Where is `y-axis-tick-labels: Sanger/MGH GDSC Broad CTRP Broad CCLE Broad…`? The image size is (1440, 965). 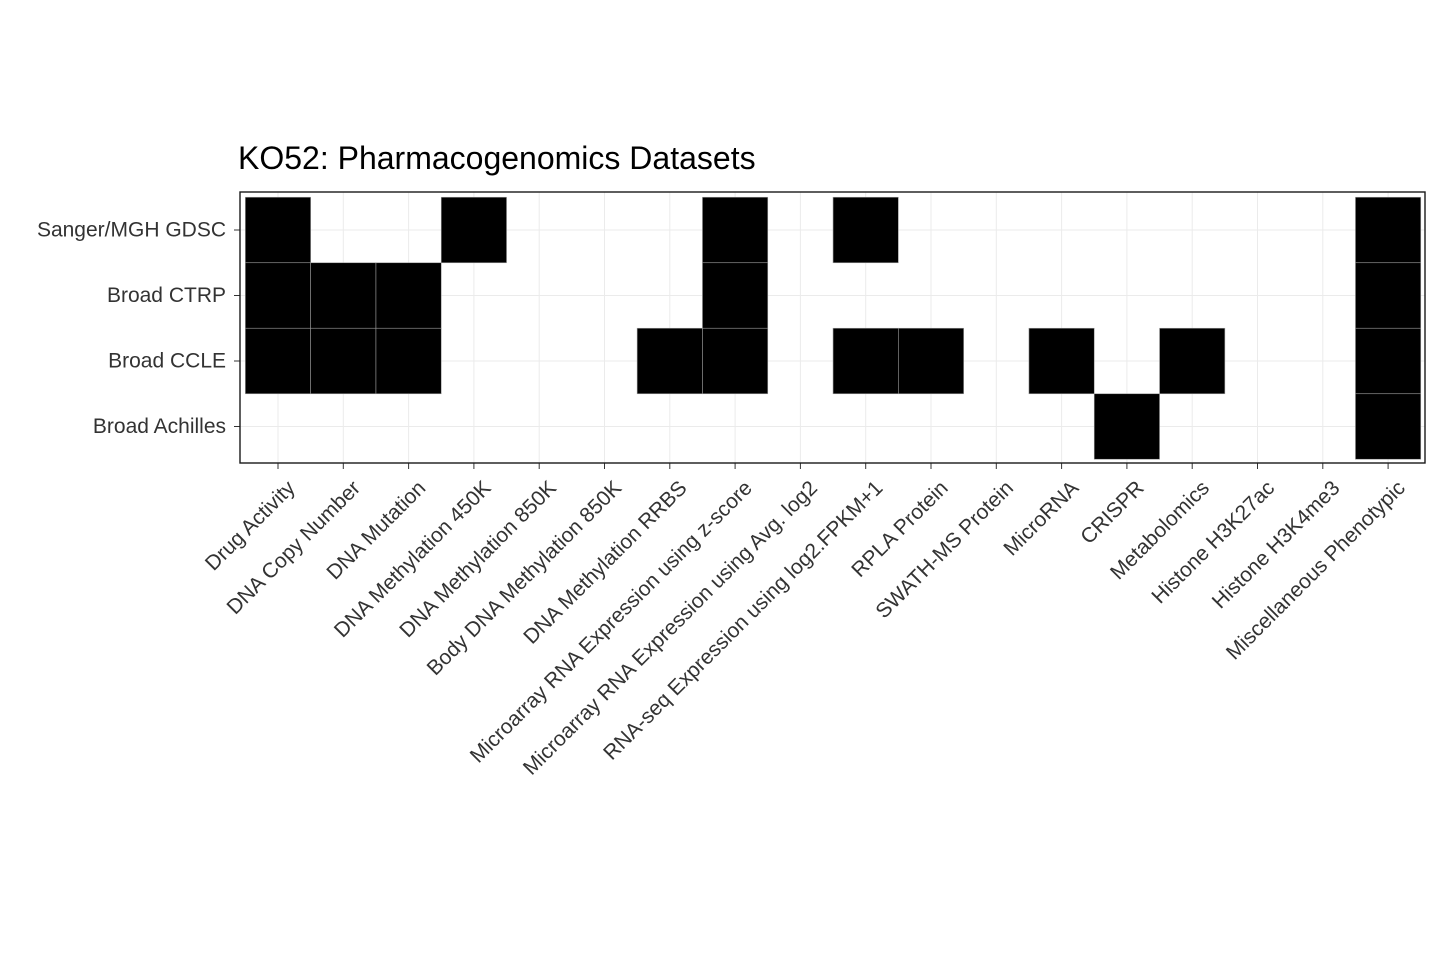 y-axis-tick-labels: Sanger/MGH GDSC Broad CTRP Broad CCLE Broad… is located at coordinates (131, 329).